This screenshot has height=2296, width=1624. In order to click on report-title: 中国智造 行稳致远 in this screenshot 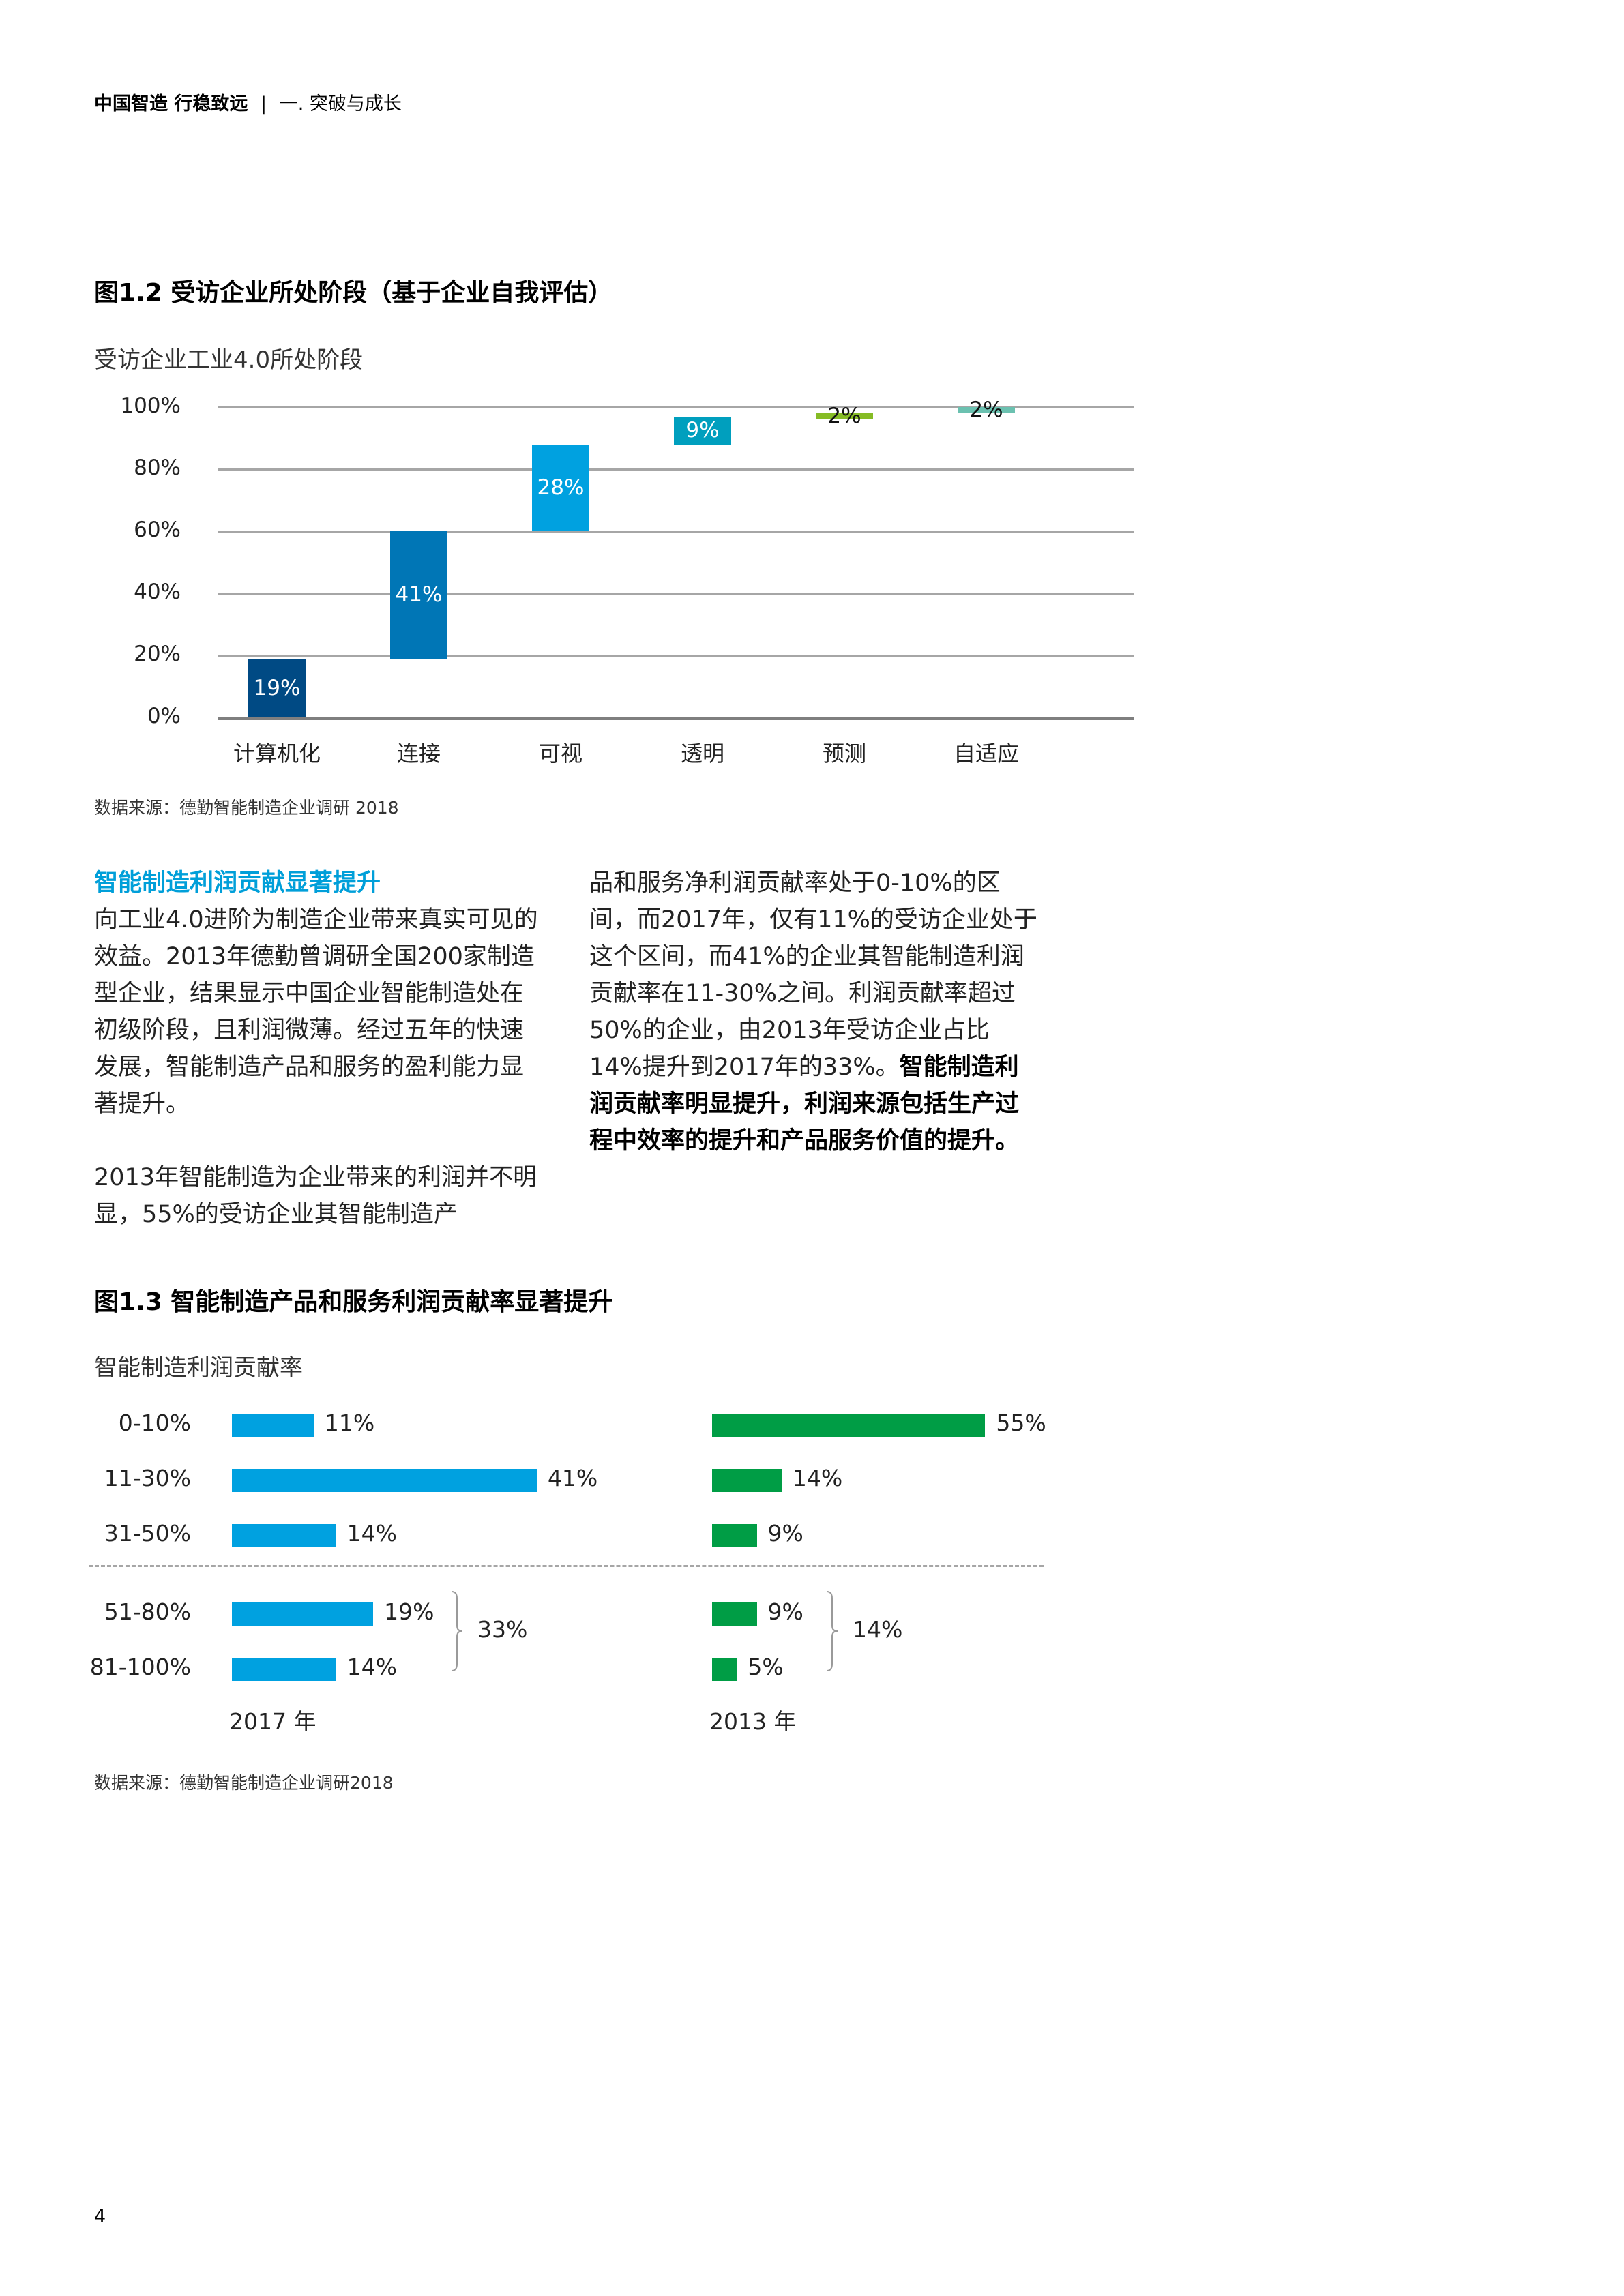, I will do `click(171, 104)`.